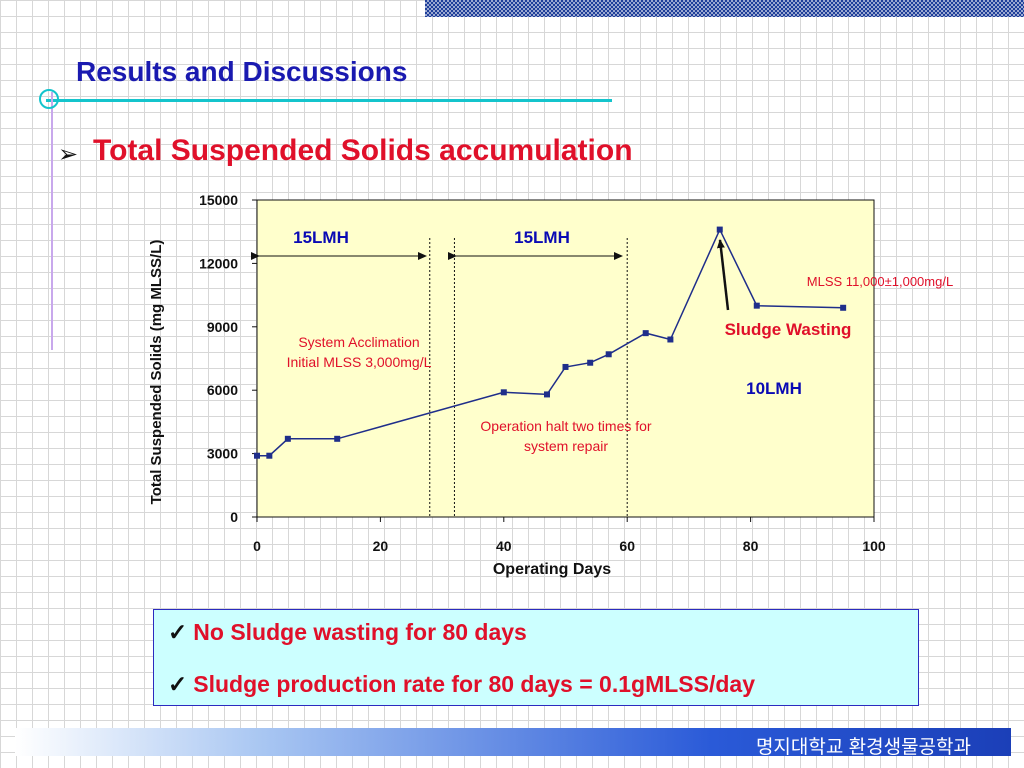 This screenshot has width=1024, height=768. I want to click on y-axis: 0 3000 6000 9000 12000 15000, so click(228, 358).